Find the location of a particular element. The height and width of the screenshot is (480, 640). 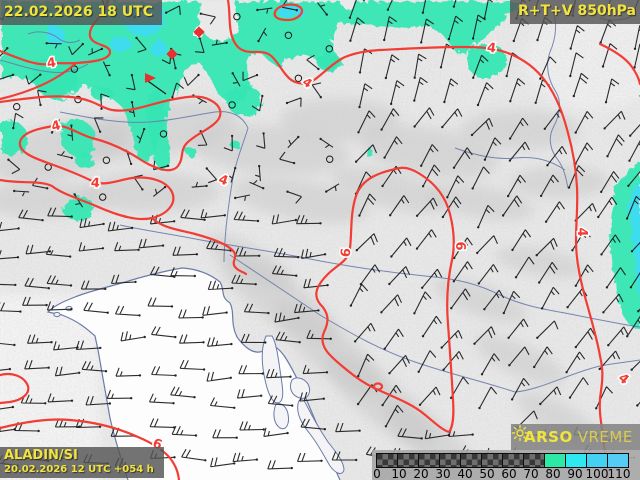

arso-vreme-logo: ARSO VREME is located at coordinates (575, 437).